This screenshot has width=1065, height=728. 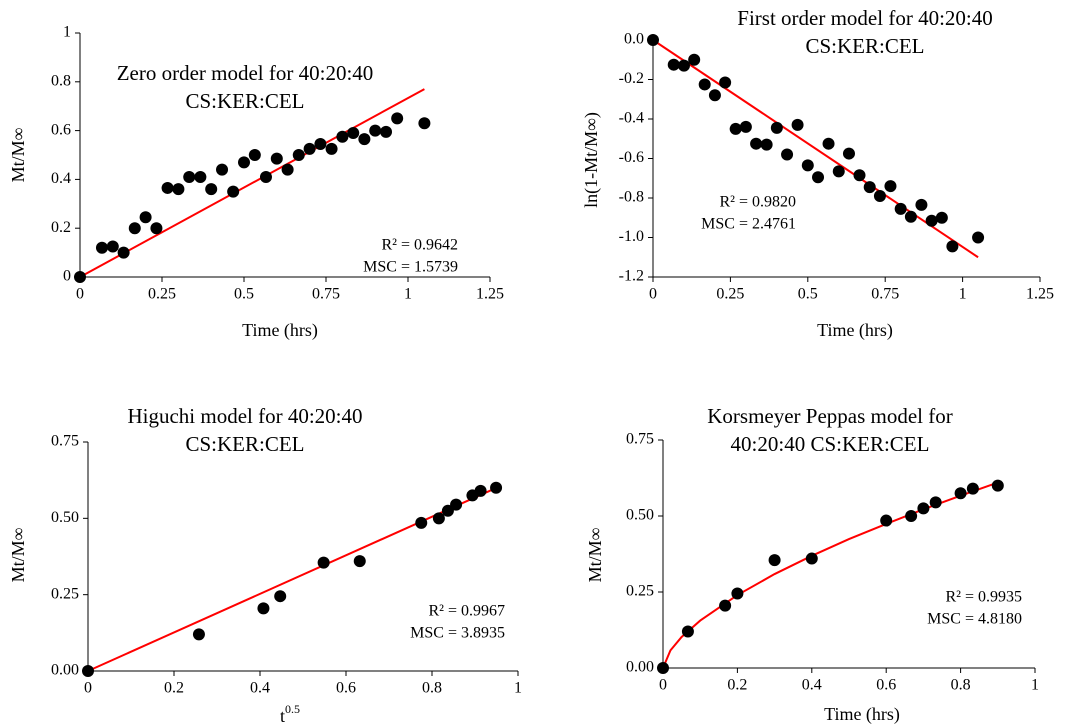 What do you see at coordinates (245, 73) in the screenshot?
I see `chart-title: Zero order model for 40:20:40` at bounding box center [245, 73].